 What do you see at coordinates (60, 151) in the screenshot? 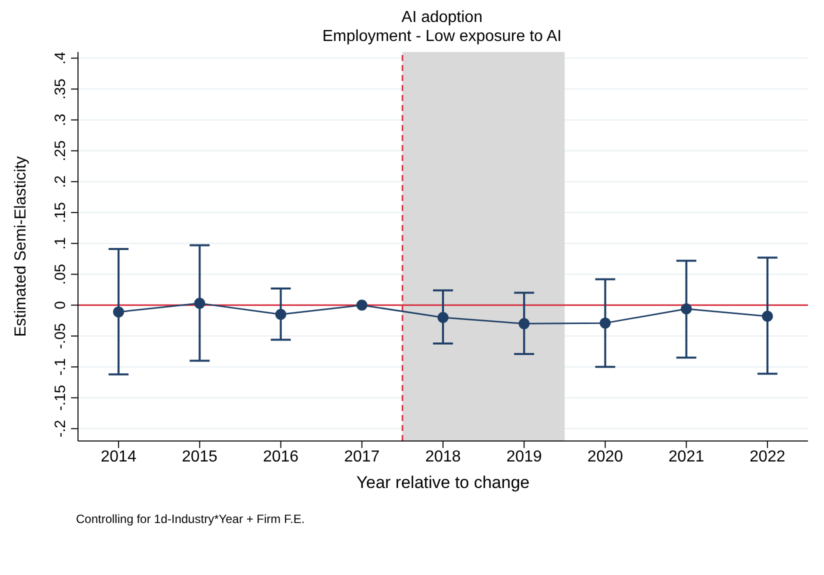
I see `y-tick-label: .25` at bounding box center [60, 151].